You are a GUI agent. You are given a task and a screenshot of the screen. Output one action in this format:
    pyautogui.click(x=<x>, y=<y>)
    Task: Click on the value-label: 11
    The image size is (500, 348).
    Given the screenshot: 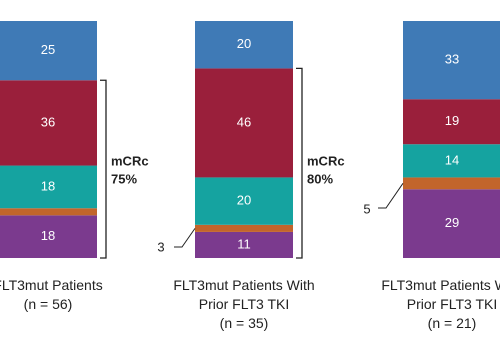 What is the action you would take?
    pyautogui.click(x=244, y=243)
    